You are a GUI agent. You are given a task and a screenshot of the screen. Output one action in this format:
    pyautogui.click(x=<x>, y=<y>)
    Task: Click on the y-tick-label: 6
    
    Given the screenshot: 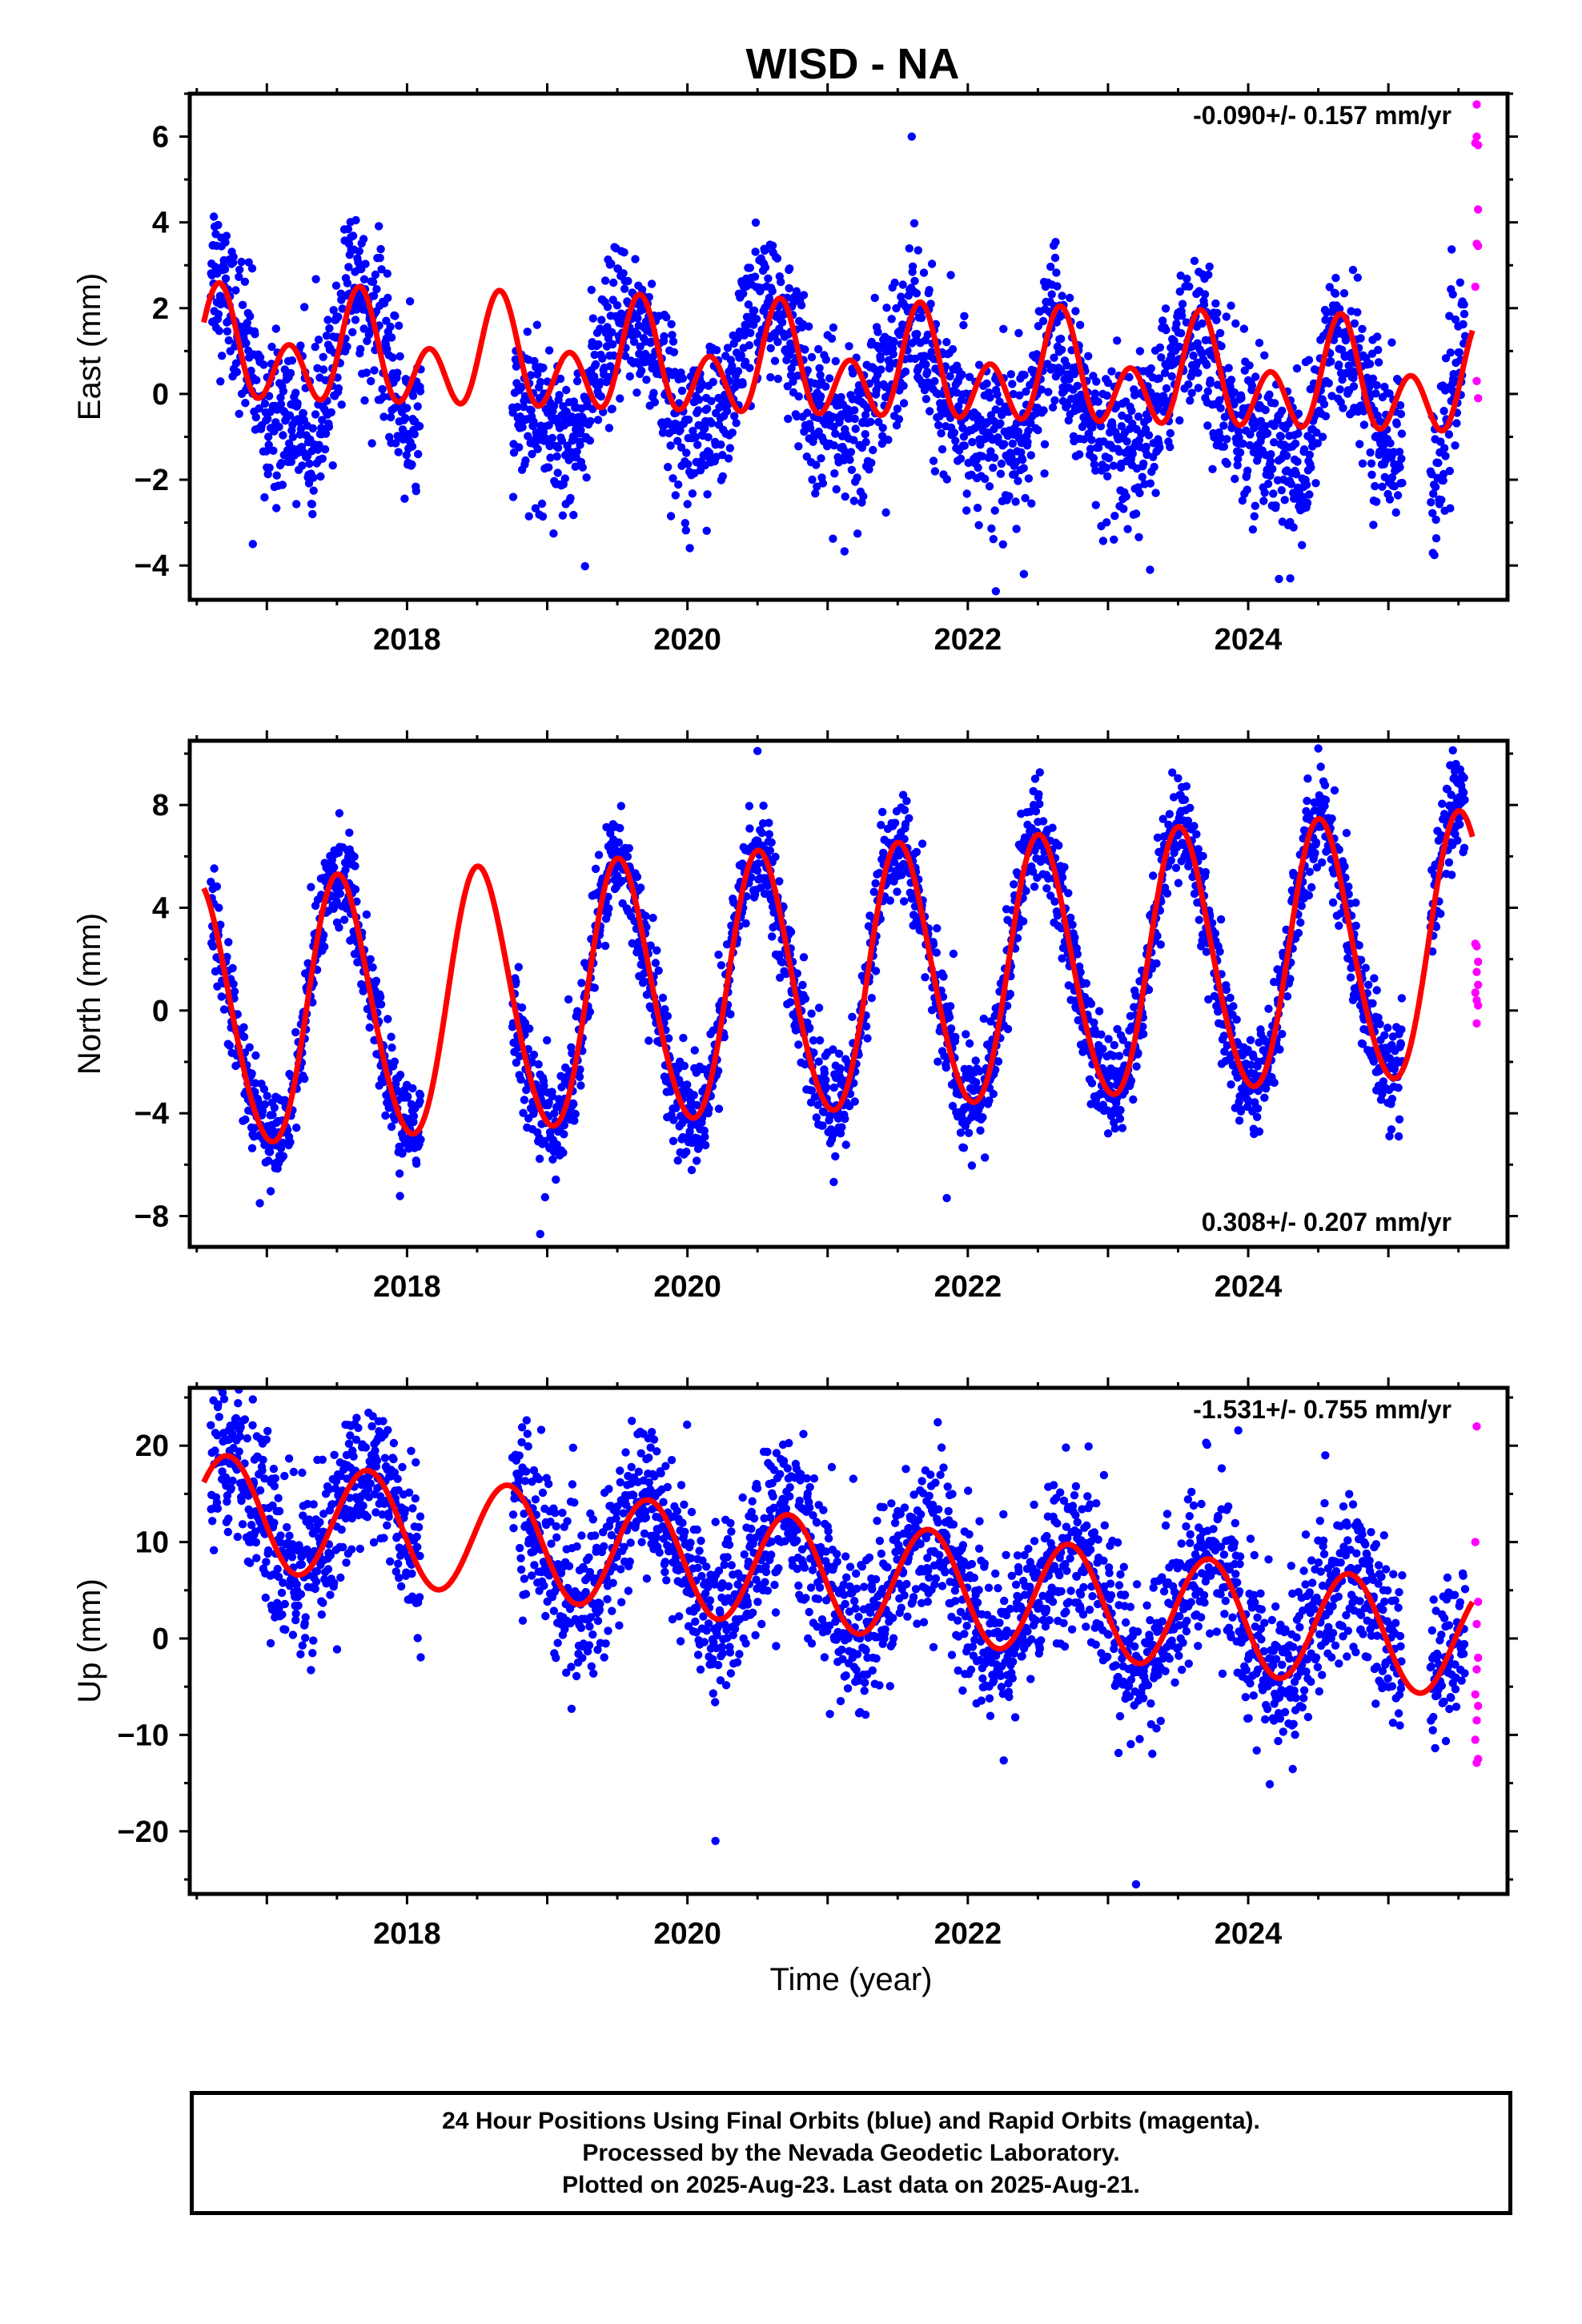 What is the action you would take?
    pyautogui.click(x=161, y=138)
    